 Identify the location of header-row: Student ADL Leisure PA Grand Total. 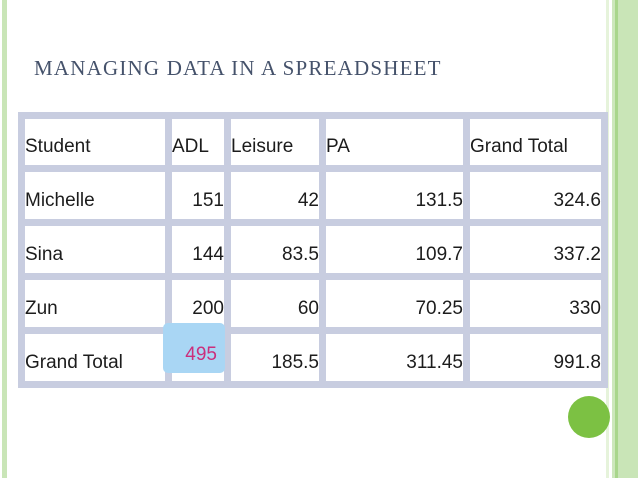
(313, 142).